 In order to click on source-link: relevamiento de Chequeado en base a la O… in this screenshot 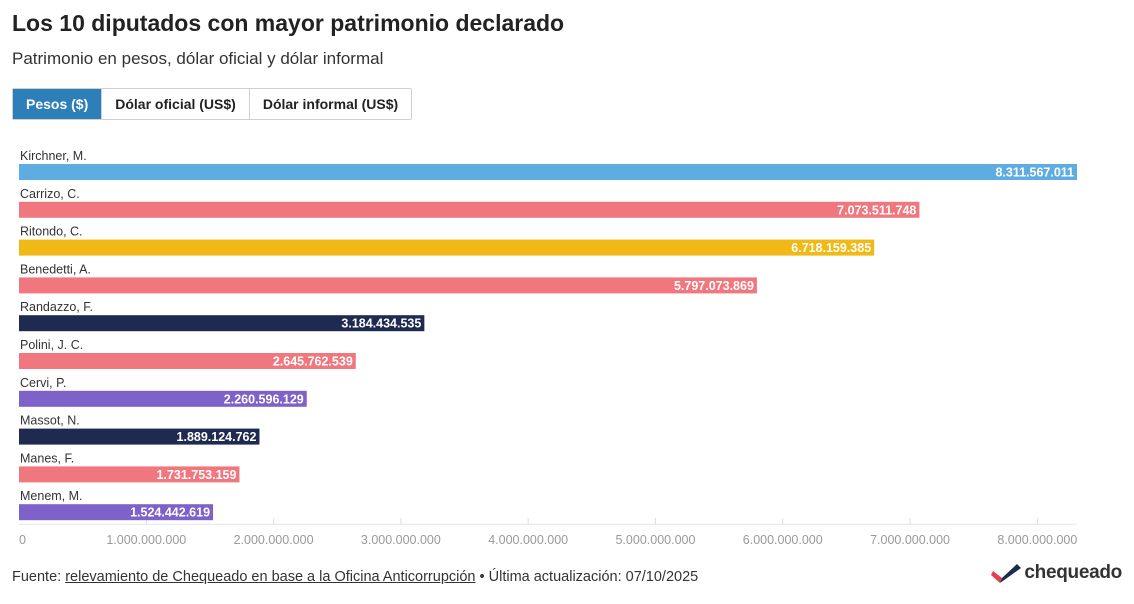, I will do `click(270, 577)`.